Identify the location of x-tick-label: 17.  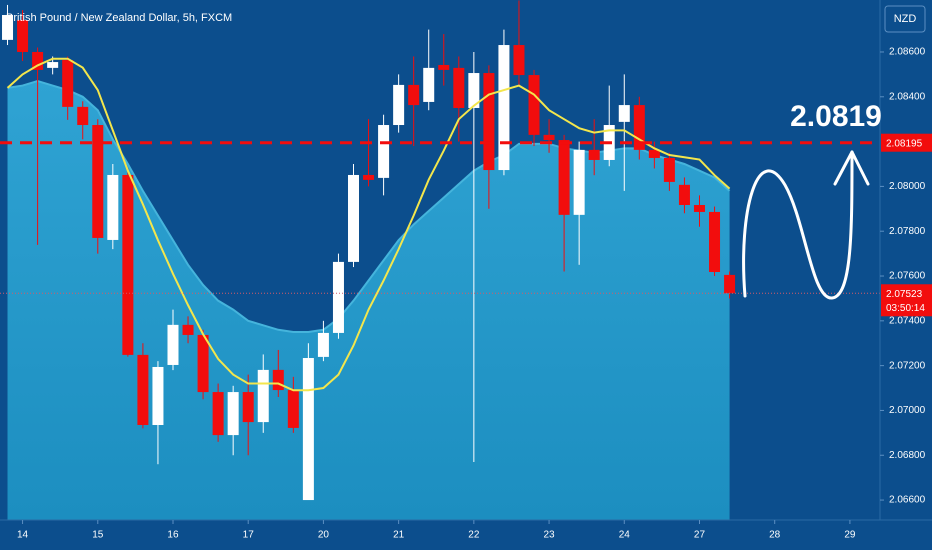
(249, 535).